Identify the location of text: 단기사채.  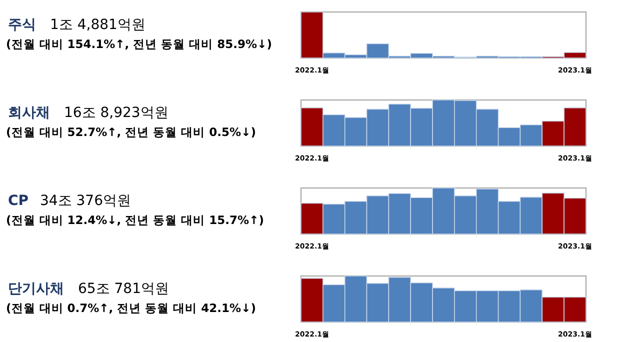
(36, 289).